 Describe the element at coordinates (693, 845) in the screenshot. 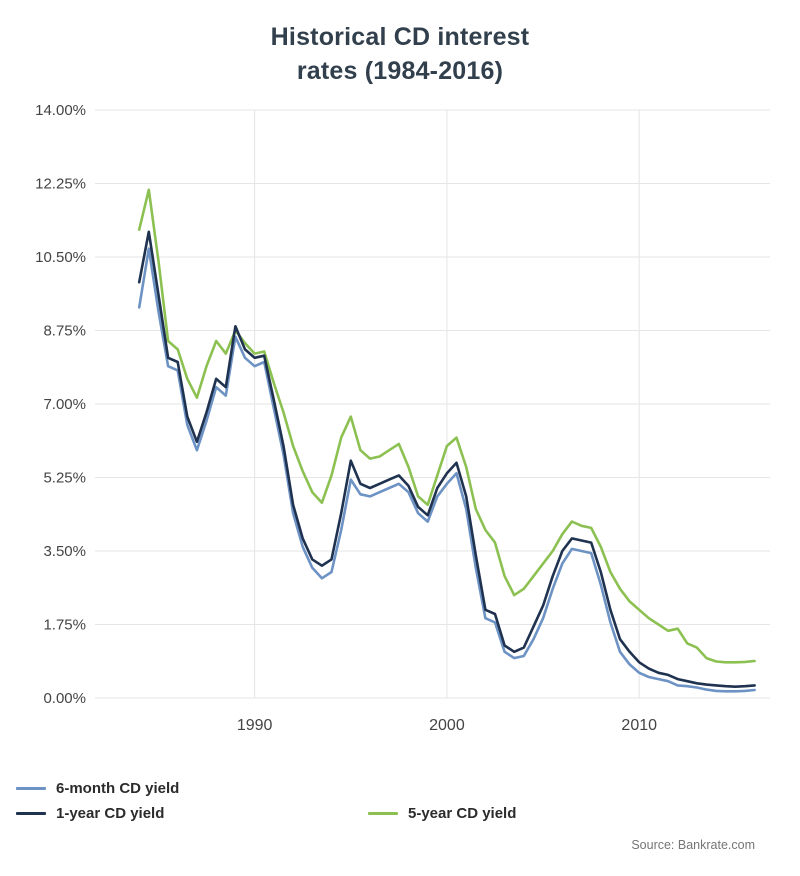

I see `source-attribution: Source: Bankrate.com` at that location.